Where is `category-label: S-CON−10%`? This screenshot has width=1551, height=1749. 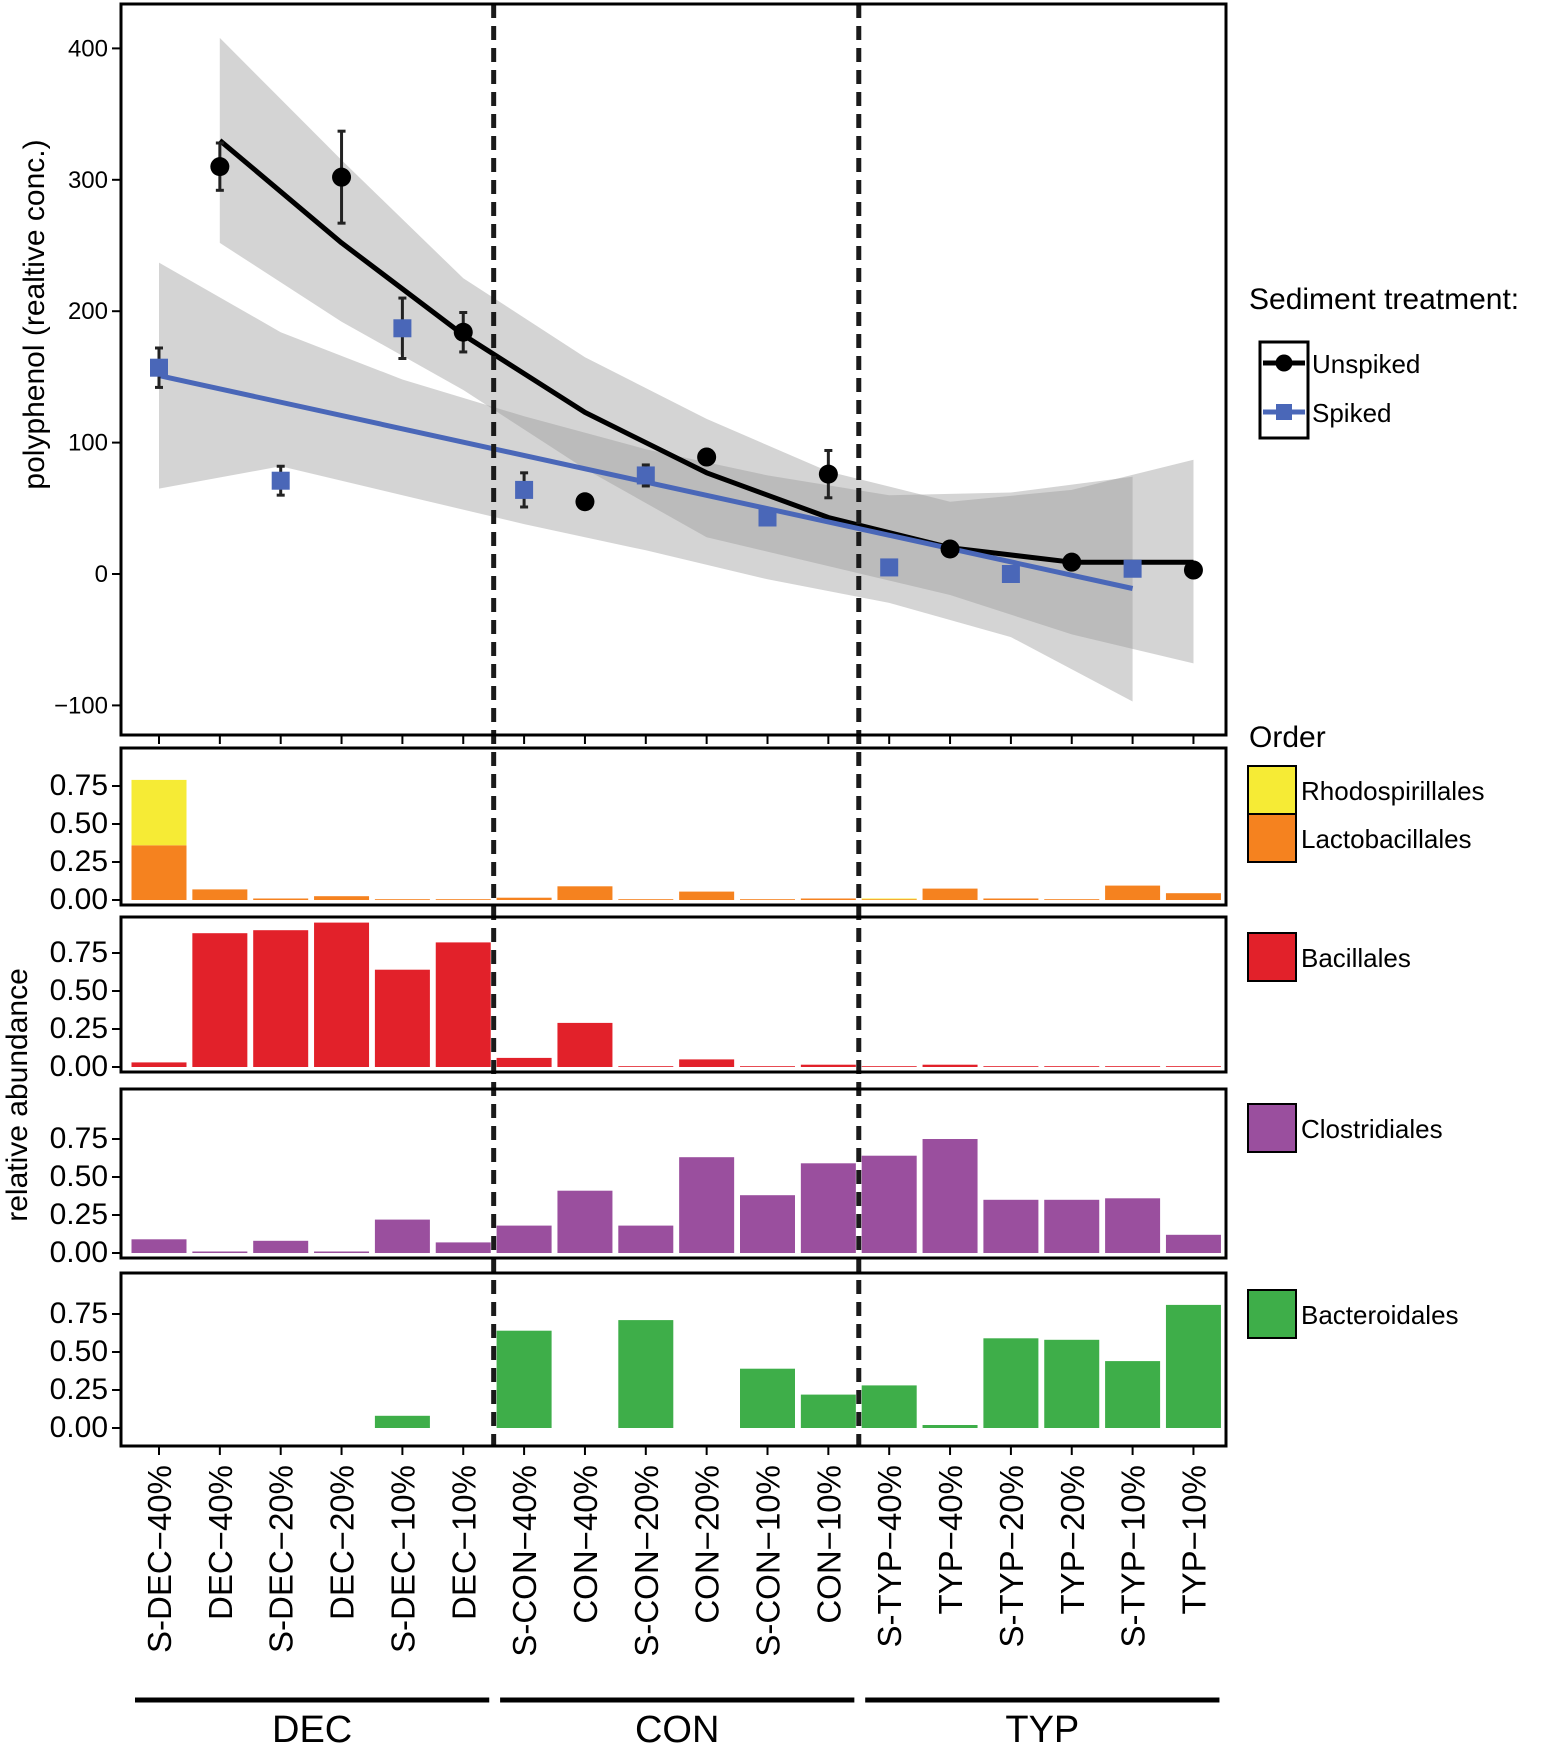 category-label: S-CON−10% is located at coordinates (768, 1561).